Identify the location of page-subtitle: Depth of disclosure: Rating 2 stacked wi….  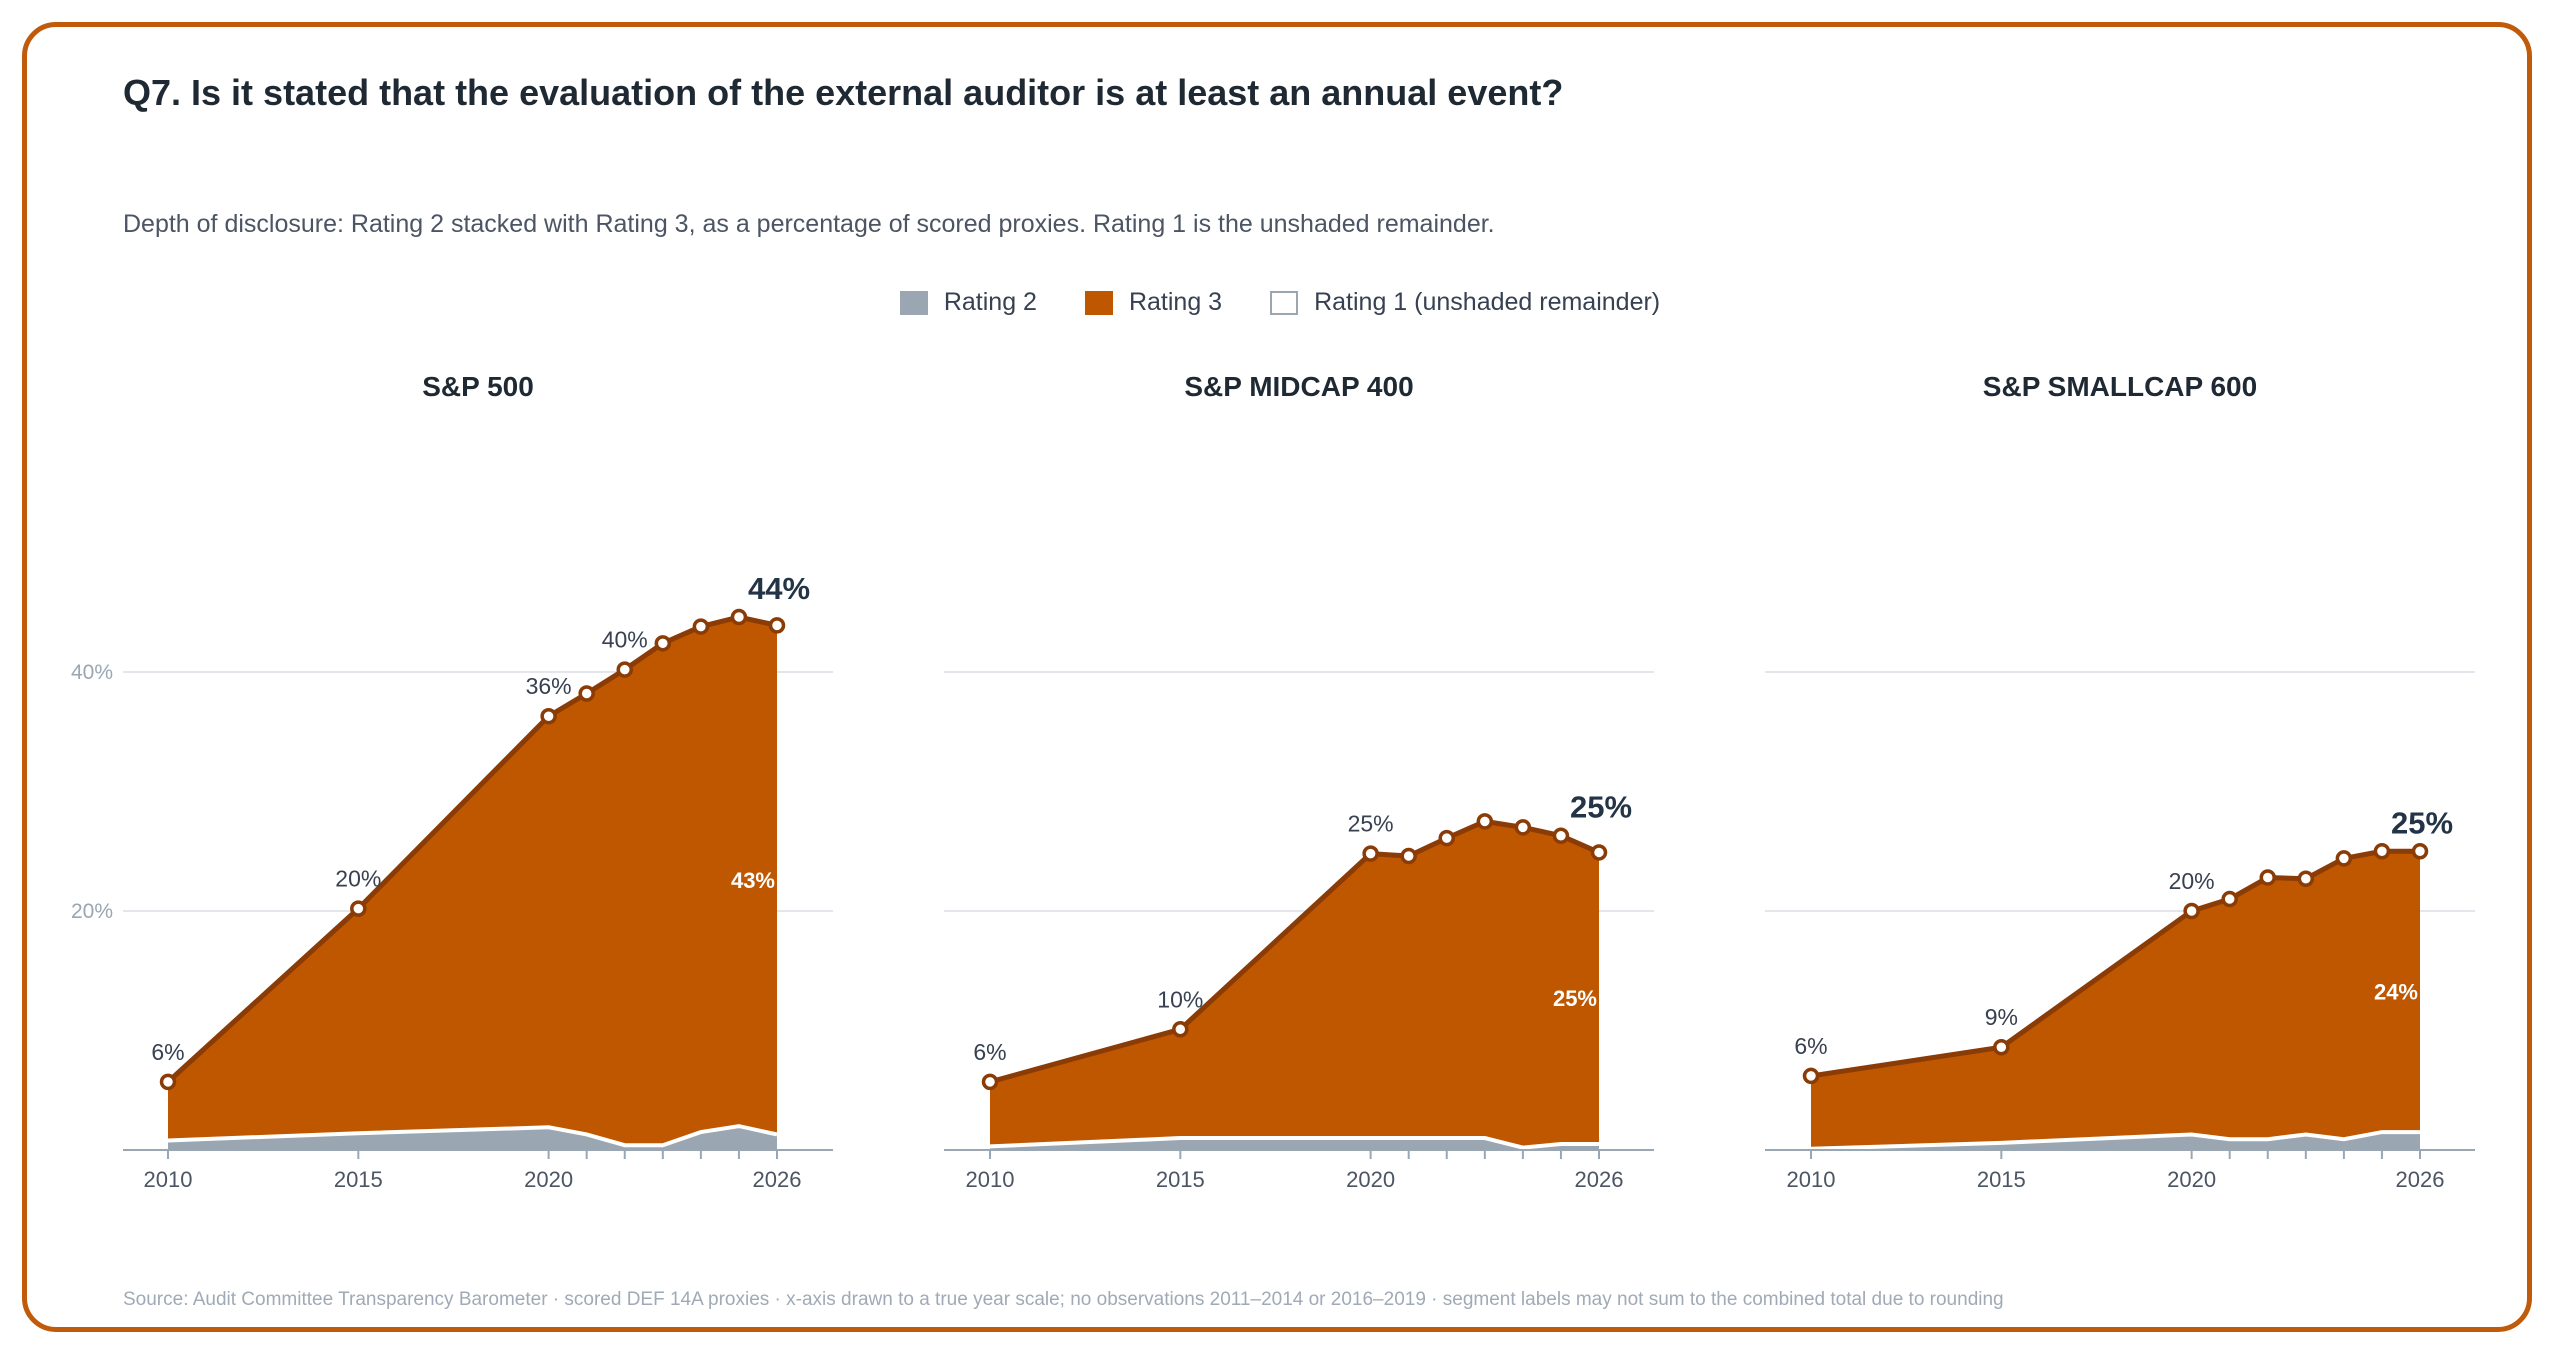
(809, 224).